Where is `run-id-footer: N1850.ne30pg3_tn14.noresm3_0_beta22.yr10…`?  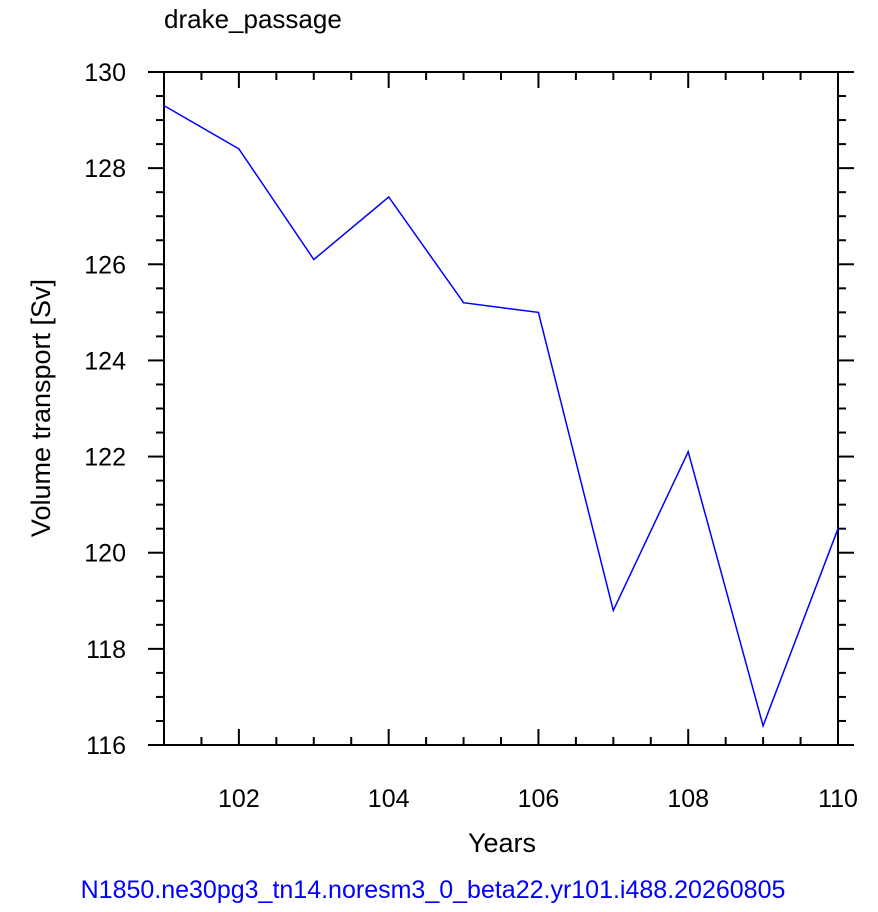 run-id-footer: N1850.ne30pg3_tn14.noresm3_0_beta22.yr10… is located at coordinates (433, 890).